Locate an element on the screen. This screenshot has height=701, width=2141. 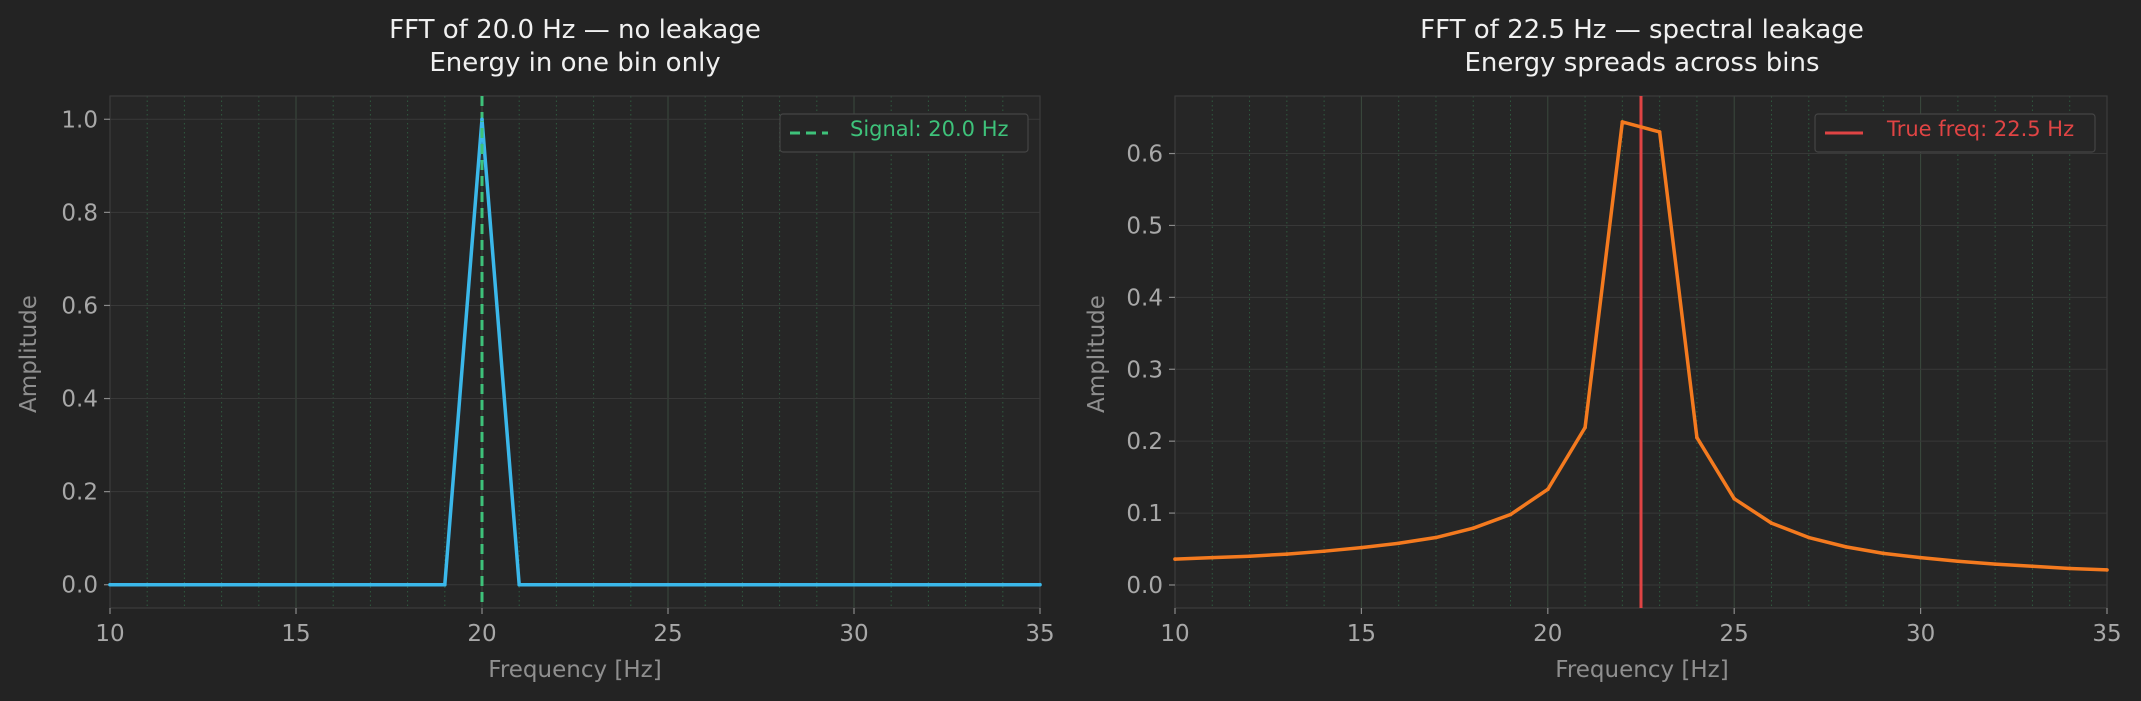
chart-subtitle: Energy spreads across bins is located at coordinates (1641, 63).